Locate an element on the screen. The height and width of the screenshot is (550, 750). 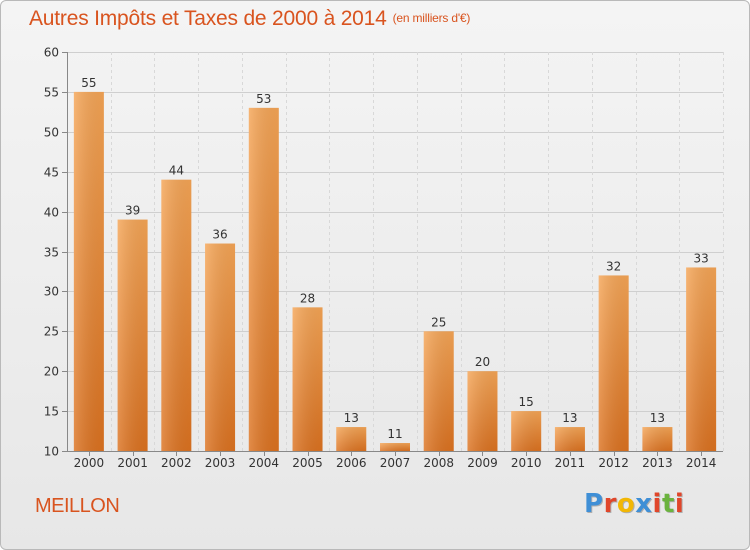
proxiti-logo: Proxiti is located at coordinates (634, 504).